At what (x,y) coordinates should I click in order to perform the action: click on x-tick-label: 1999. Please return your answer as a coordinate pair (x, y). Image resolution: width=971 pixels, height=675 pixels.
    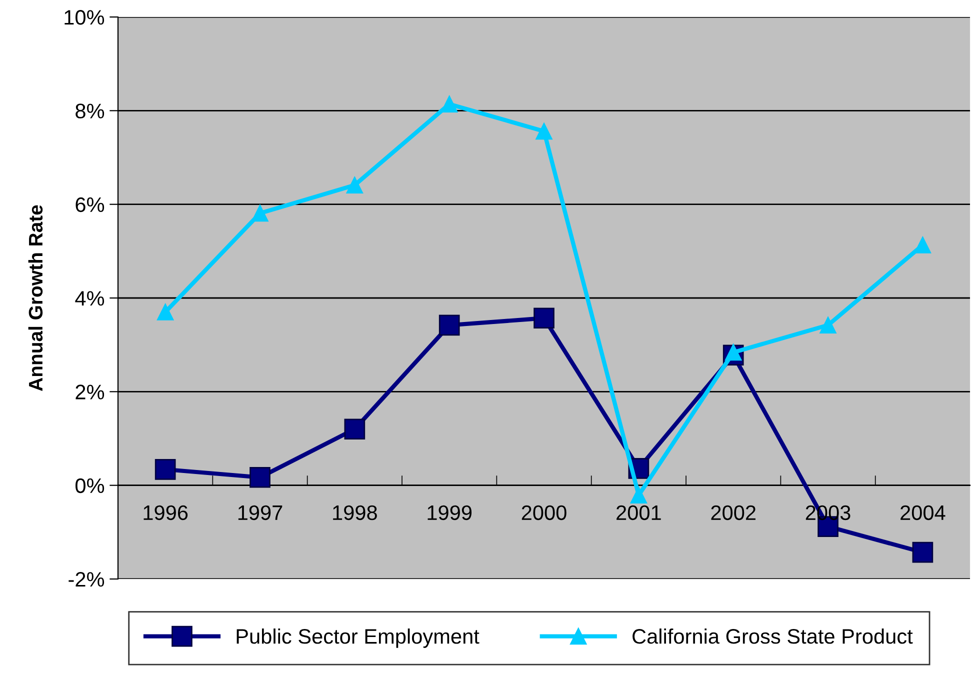
    Looking at the image, I should click on (450, 512).